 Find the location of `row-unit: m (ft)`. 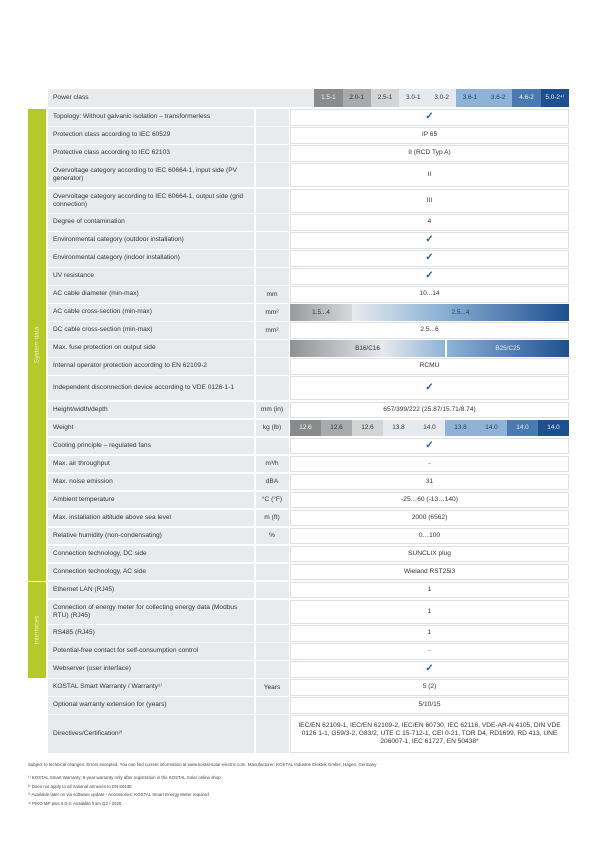

row-unit: m (ft) is located at coordinates (272, 517).